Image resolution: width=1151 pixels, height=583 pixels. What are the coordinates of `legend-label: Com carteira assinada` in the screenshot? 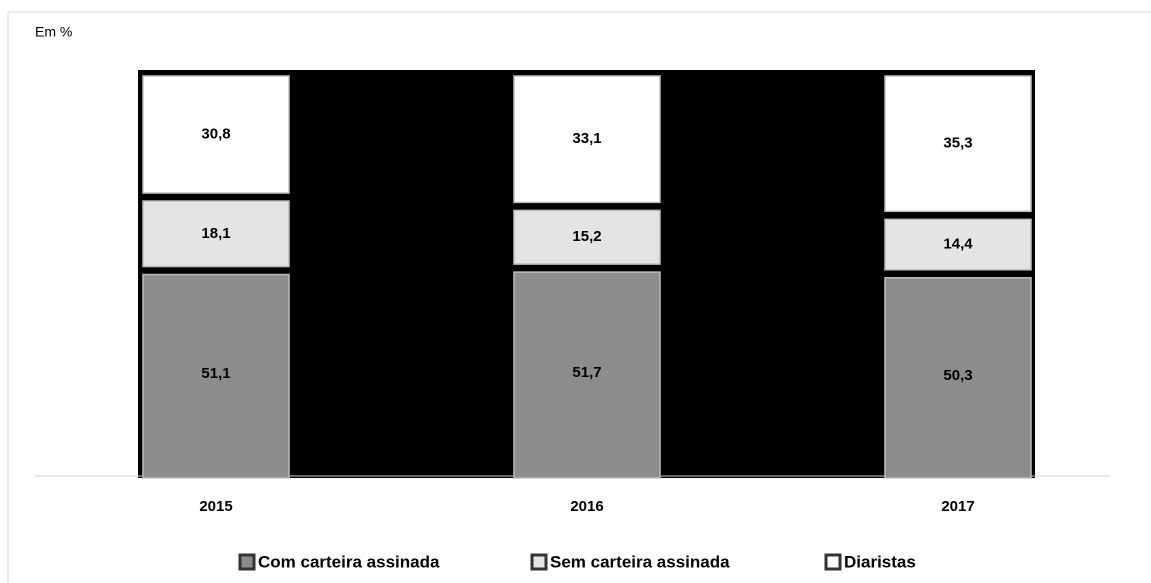 It's located at (349, 561).